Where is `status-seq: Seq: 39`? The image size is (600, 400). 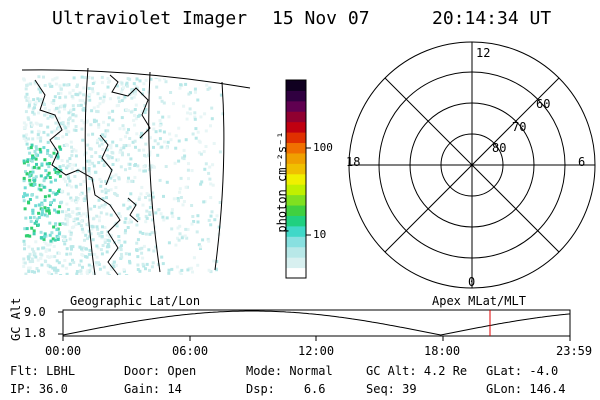 status-seq: Seq: 39 is located at coordinates (391, 389).